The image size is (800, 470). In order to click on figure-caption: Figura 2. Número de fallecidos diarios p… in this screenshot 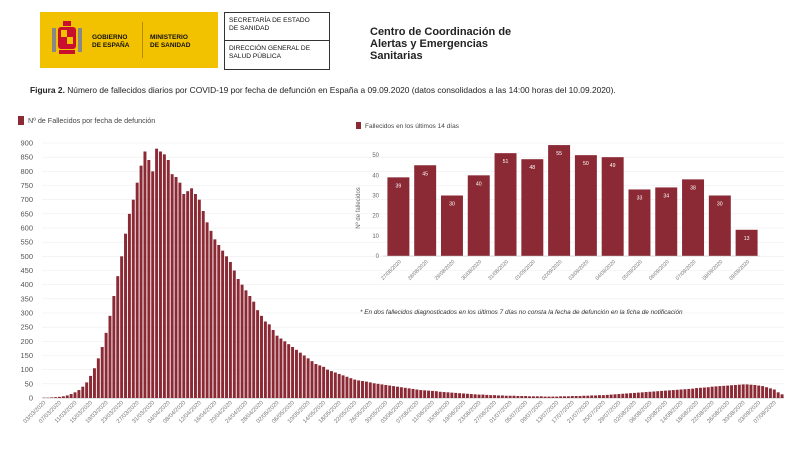, I will do `click(323, 90)`.